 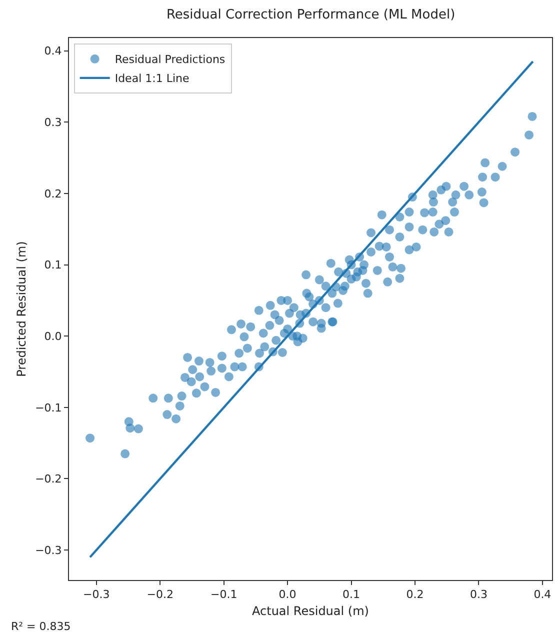 I want to click on y-tick-label: 0.1, so click(x=53, y=265).